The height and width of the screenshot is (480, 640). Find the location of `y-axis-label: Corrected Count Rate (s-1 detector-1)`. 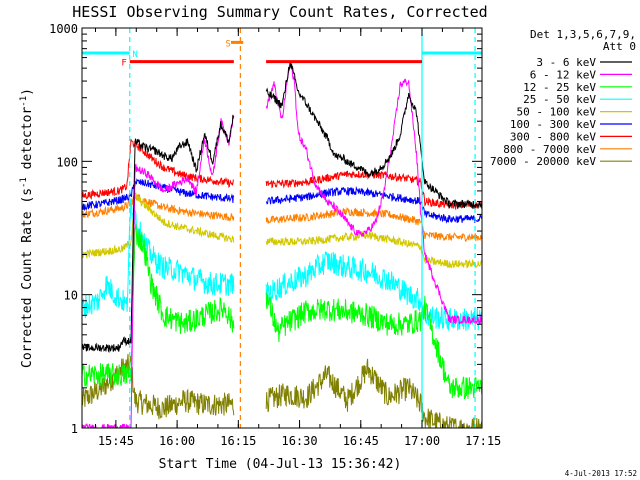

y-axis-label: Corrected Count Rate (s-1 detector-1) is located at coordinates (27, 228).